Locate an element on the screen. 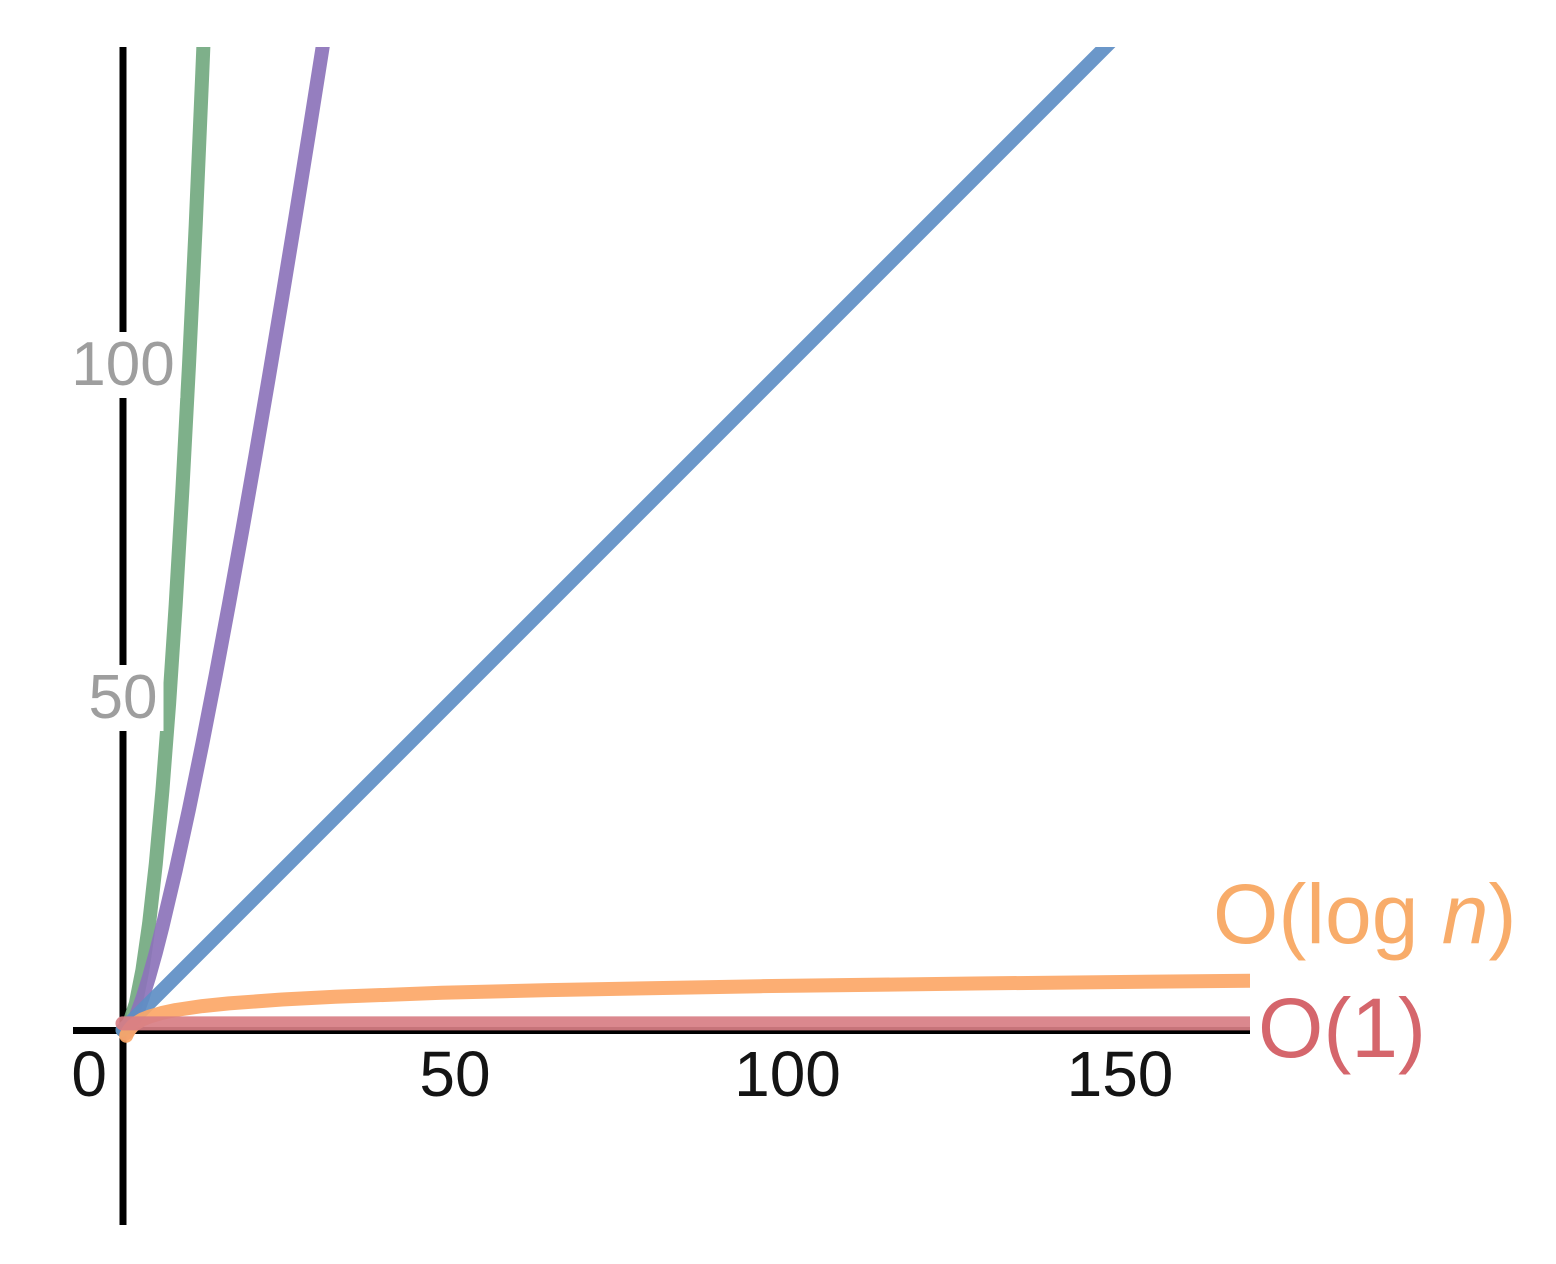 This screenshot has height=1264, width=1556. curve-o-n-2- is located at coordinates (163, 542).